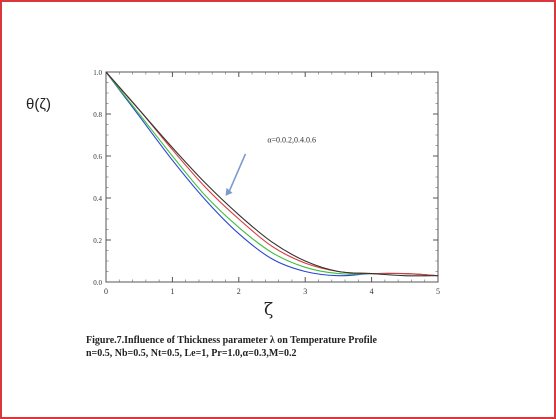 The height and width of the screenshot is (419, 556). I want to click on annotation-arrow-shaft, so click(237, 173).